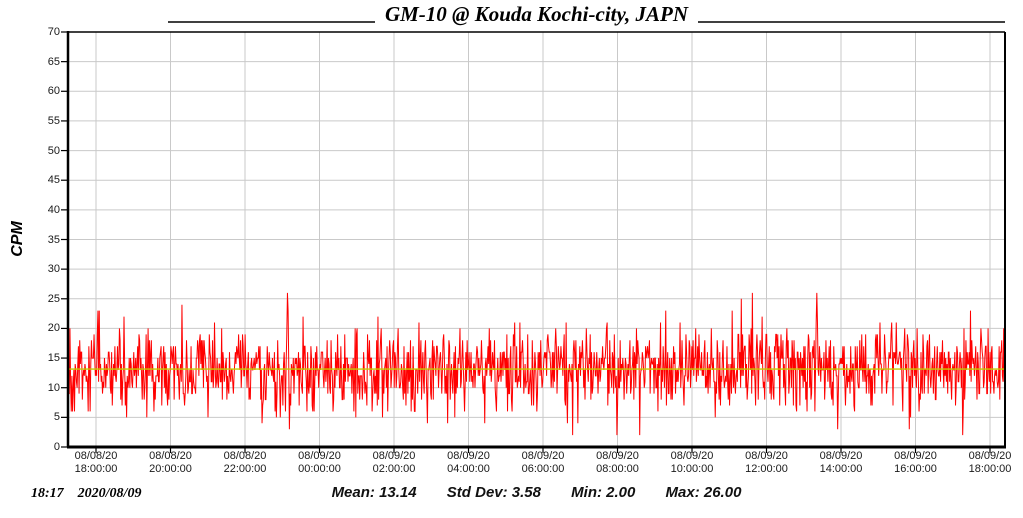  Describe the element at coordinates (692, 462) in the screenshot. I see `x-axis-tick-label: 08/09/20 10:00:00` at that location.